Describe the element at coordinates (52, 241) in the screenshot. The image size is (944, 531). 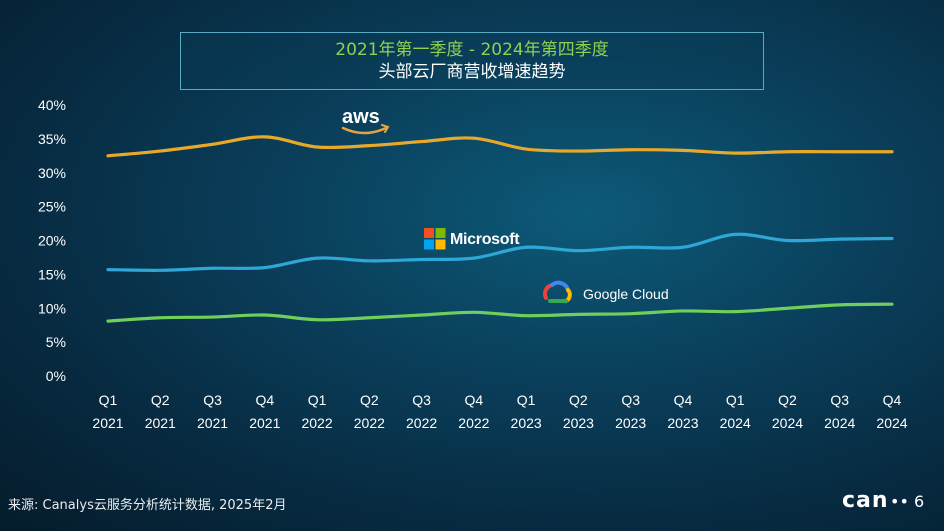
I see `y-tick-label: 20%` at that location.